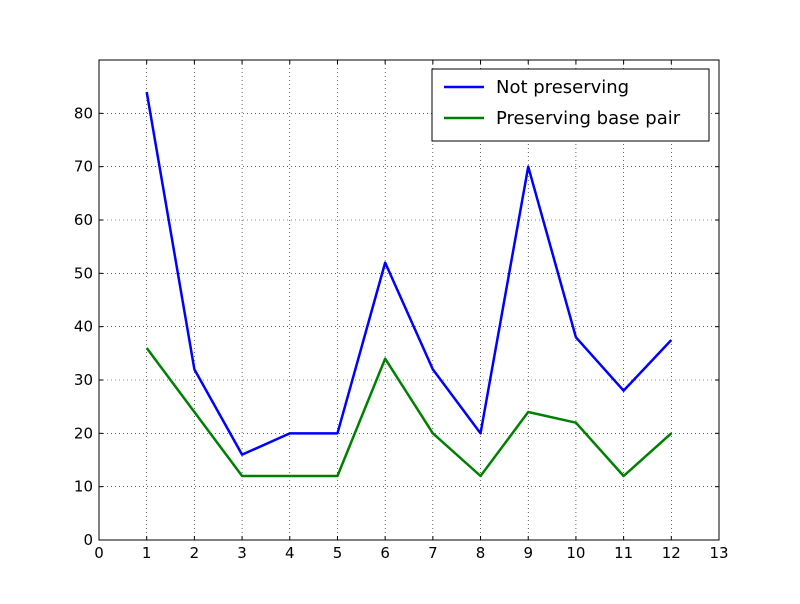  Describe the element at coordinates (290, 553) in the screenshot. I see `x-tick-label: 4` at that location.